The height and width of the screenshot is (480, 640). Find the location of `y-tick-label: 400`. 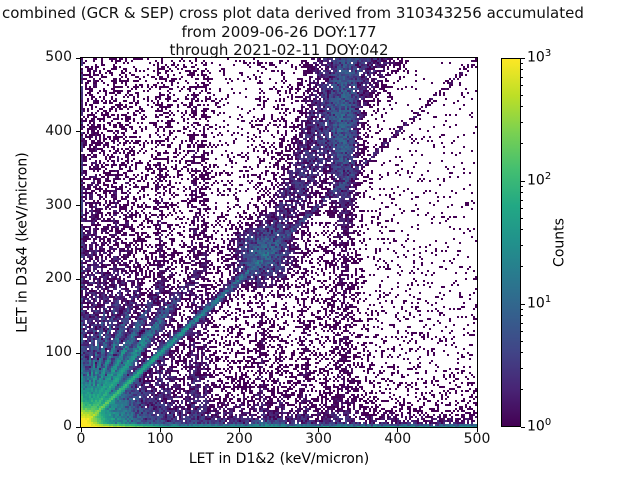

y-tick-label: 400 is located at coordinates (58, 130).